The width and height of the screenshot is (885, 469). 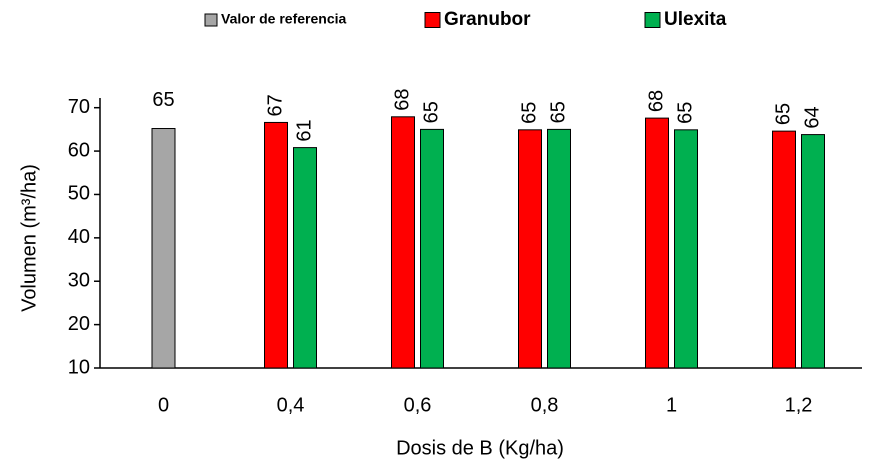 What do you see at coordinates (480, 448) in the screenshot?
I see `x-axis-title: Dosis de B (Kg/ha)` at bounding box center [480, 448].